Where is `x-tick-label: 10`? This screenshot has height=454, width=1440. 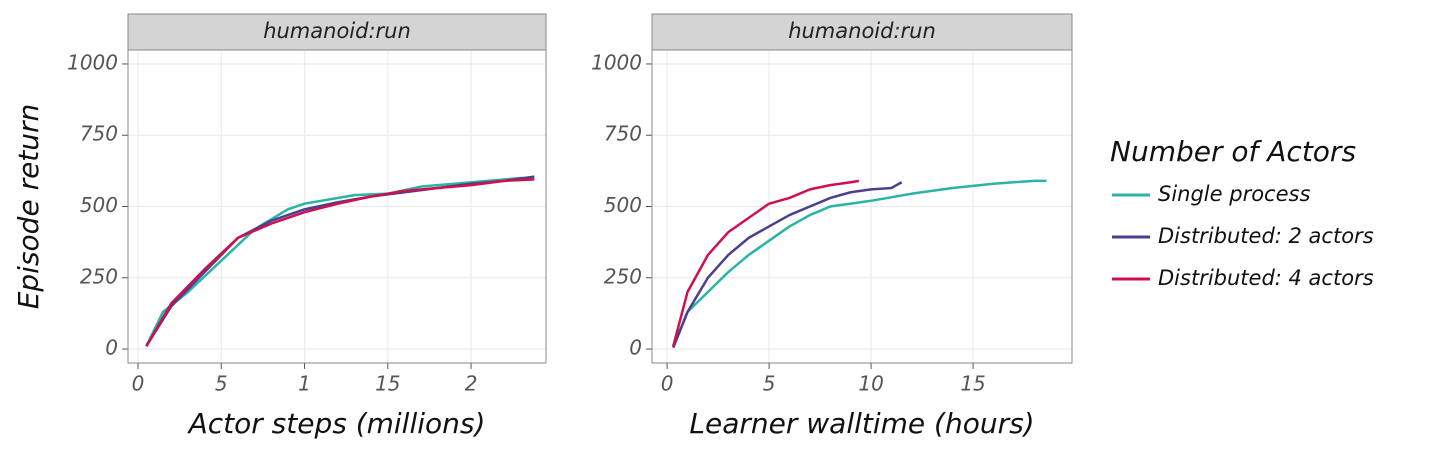
x-tick-label: 10 is located at coordinates (870, 384).